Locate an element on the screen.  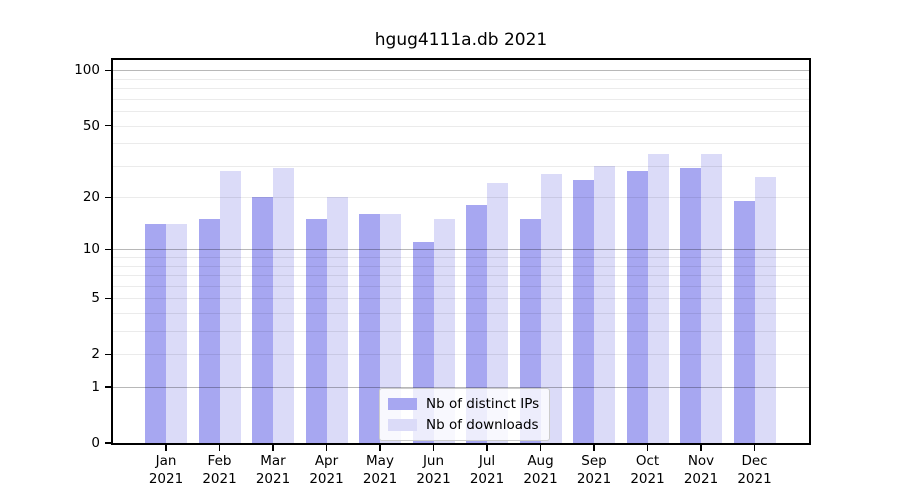
bar-nb-of-distinct-ips-dec is located at coordinates (744, 322).